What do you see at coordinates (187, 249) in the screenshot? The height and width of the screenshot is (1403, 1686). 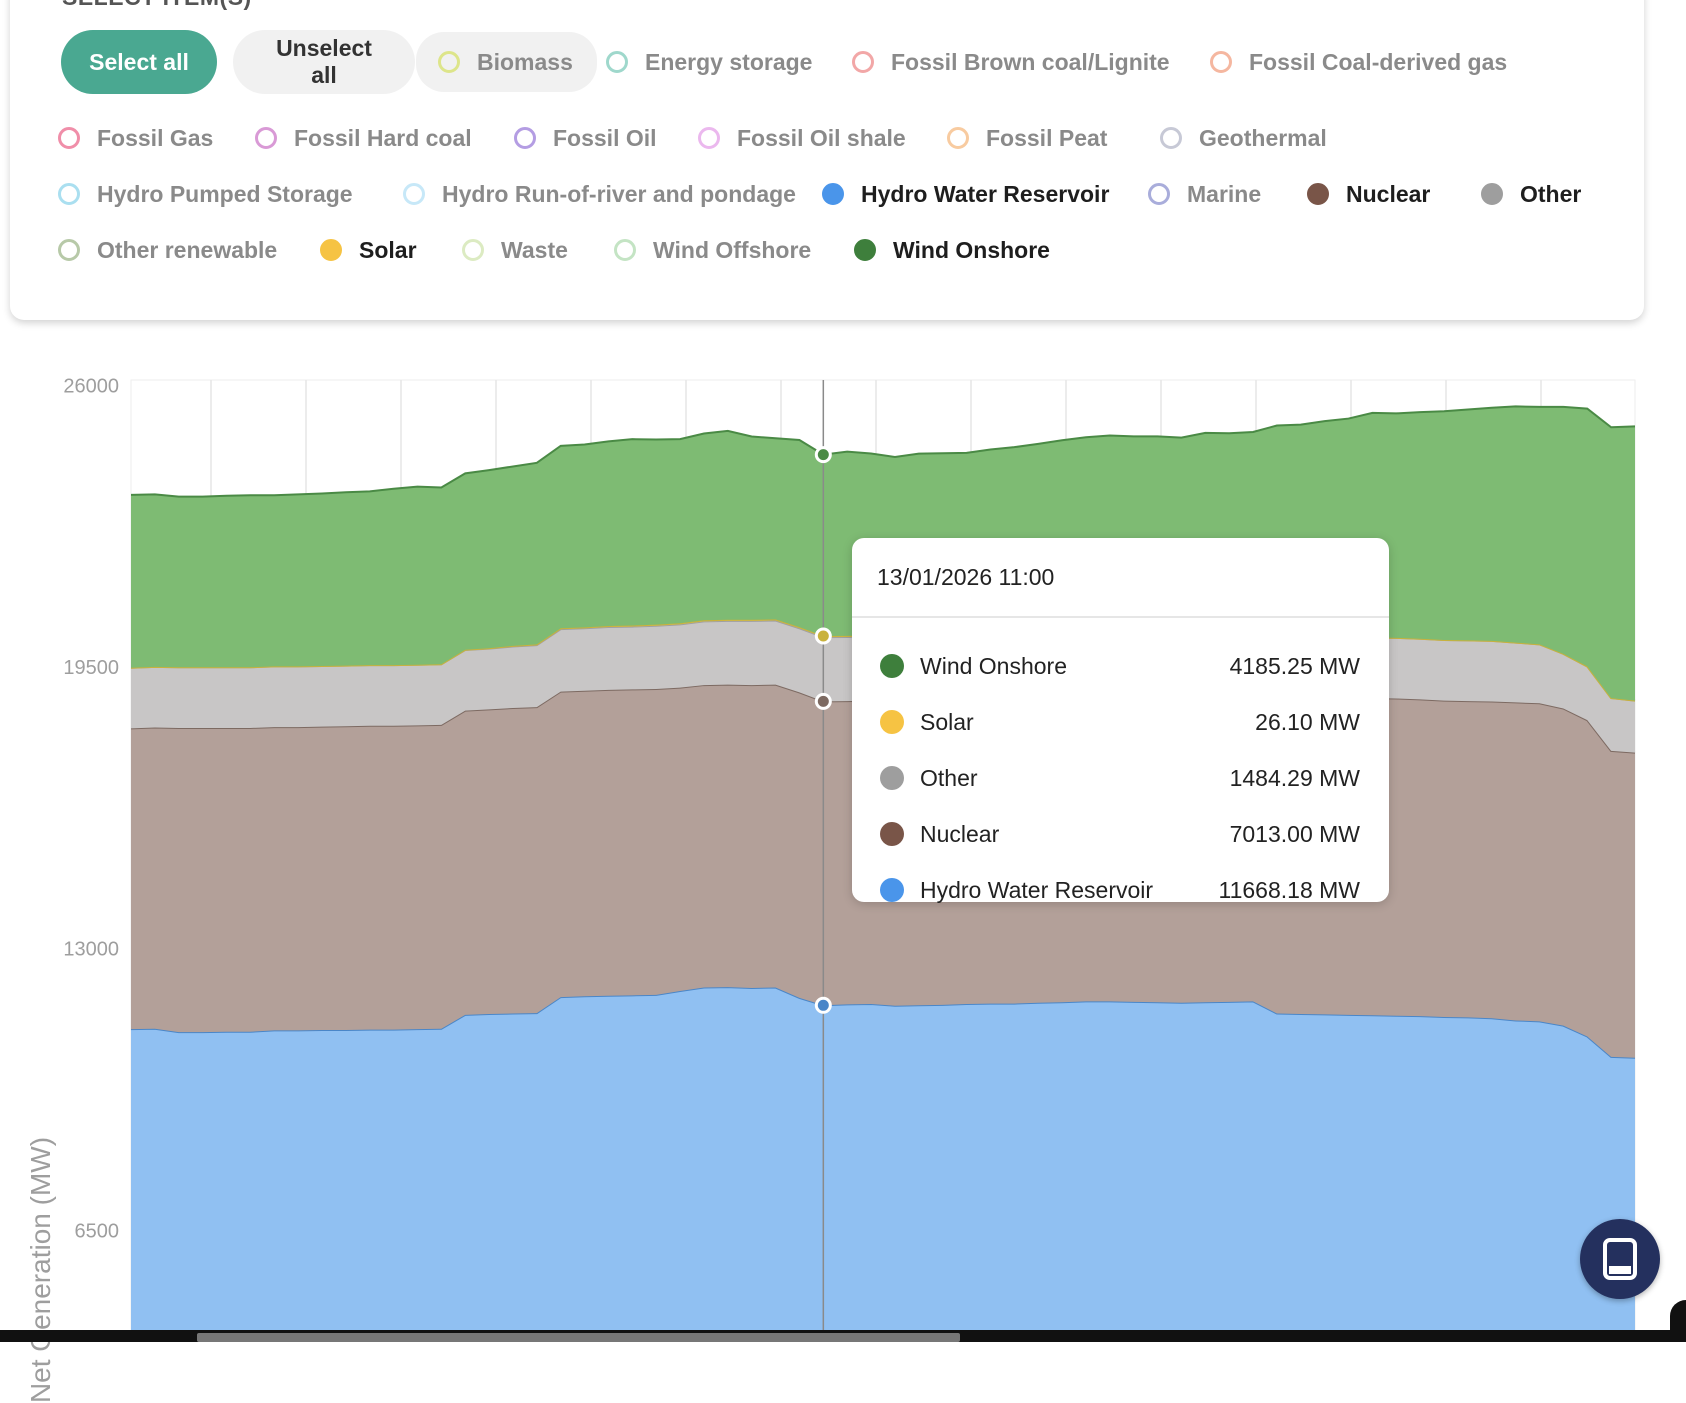 I see `chip-label: Other renewable` at bounding box center [187, 249].